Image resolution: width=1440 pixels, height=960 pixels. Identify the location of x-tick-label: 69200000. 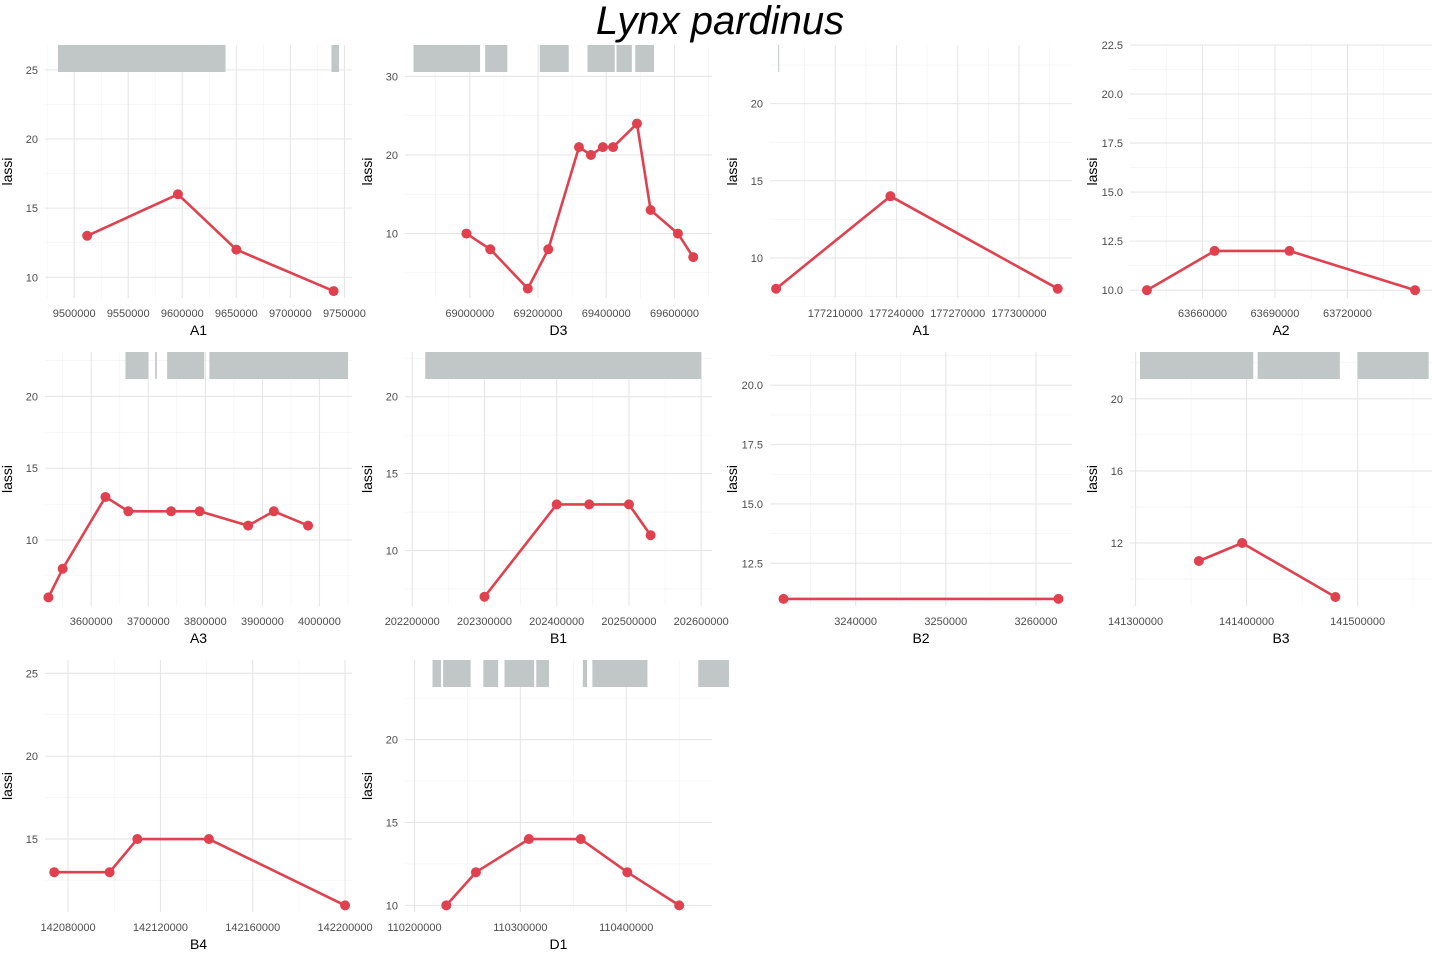
(538, 314).